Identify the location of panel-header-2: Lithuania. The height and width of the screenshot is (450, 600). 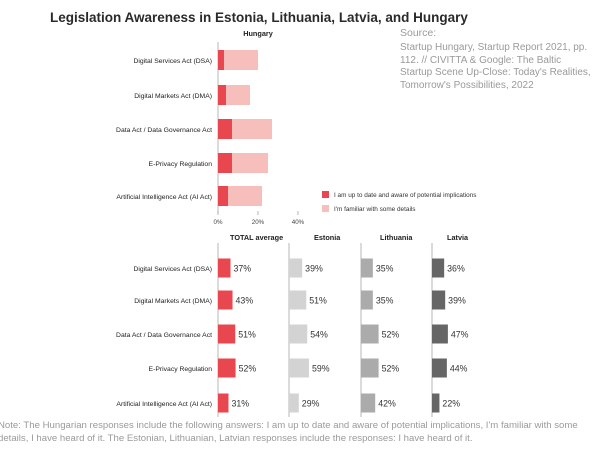
(396, 237).